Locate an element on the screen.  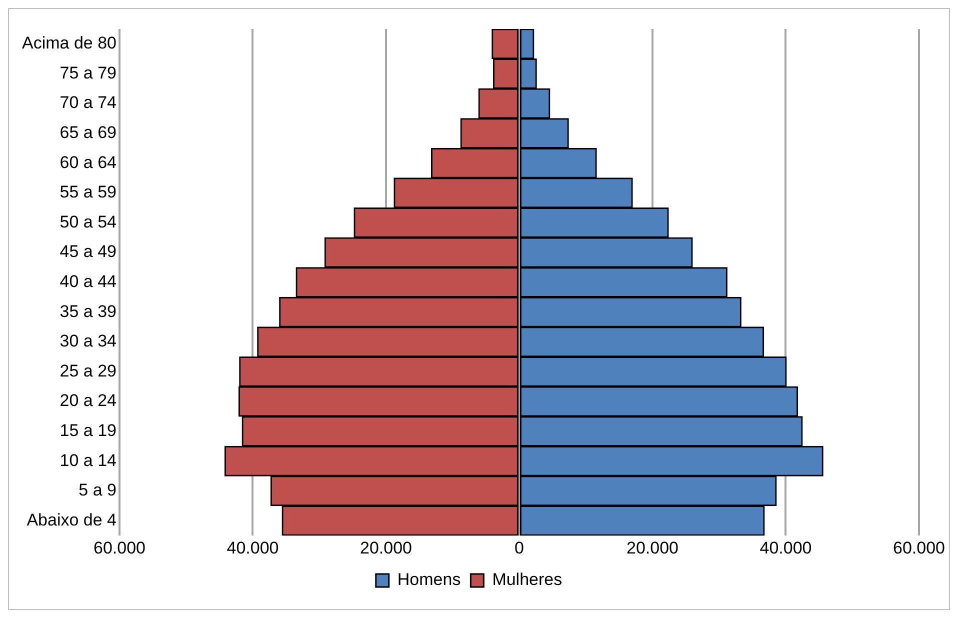
y-tick-label: 10 a 14 is located at coordinates (88, 460).